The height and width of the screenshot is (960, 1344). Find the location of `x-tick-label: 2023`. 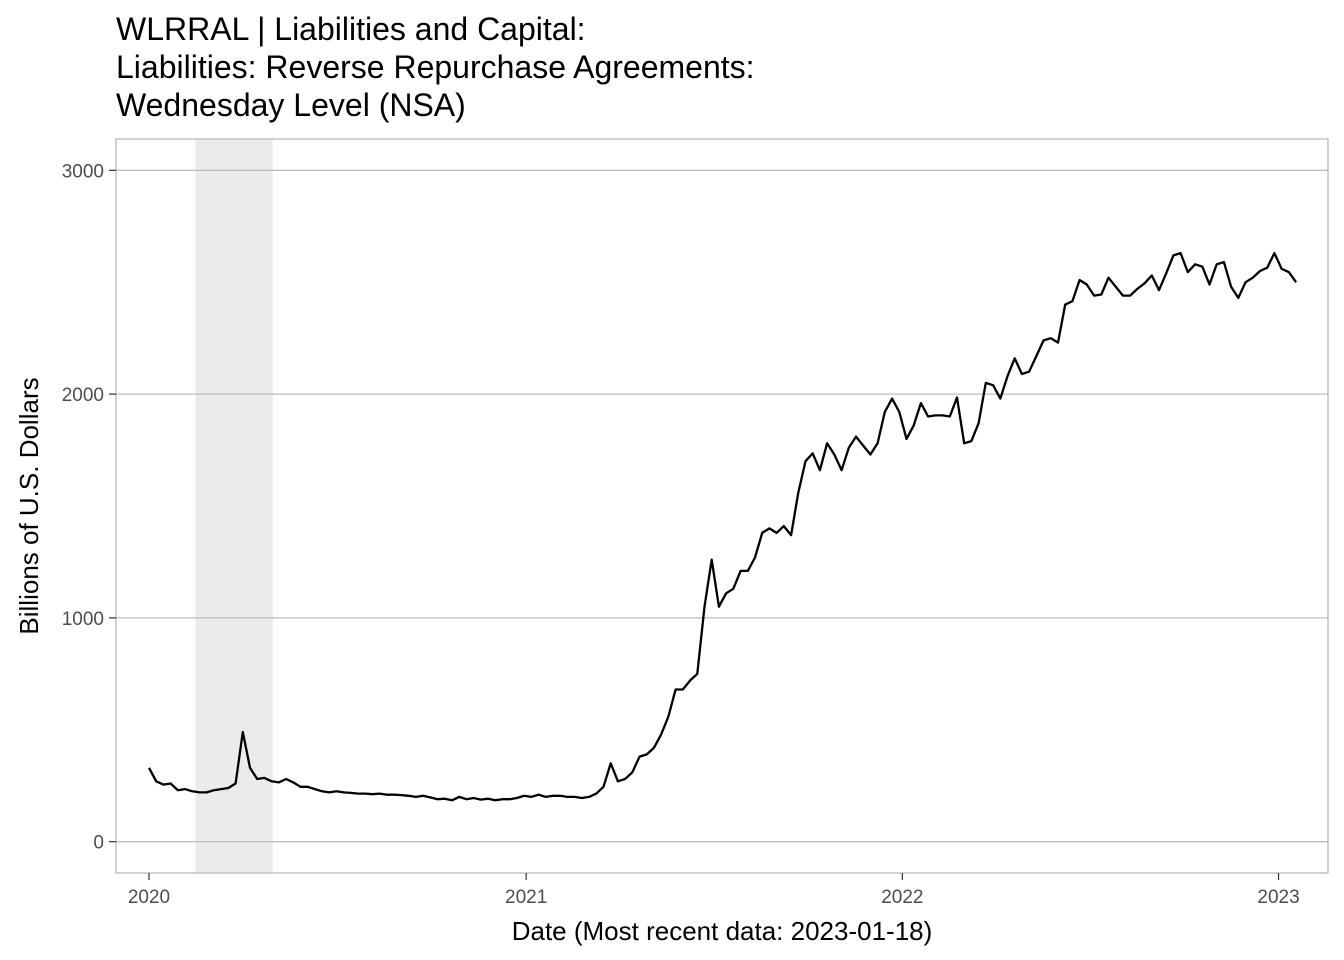

x-tick-label: 2023 is located at coordinates (1278, 897).